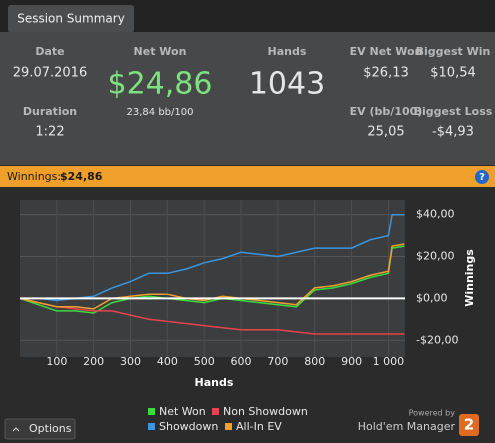  Describe the element at coordinates (453, 111) in the screenshot. I see `stat-label: Biggest Loss` at that location.